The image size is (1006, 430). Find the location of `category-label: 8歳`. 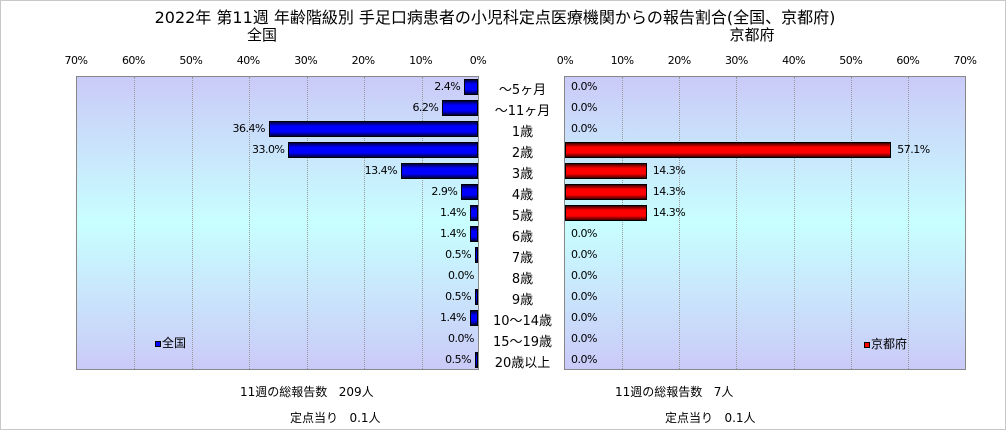

category-label: 8歳 is located at coordinates (522, 279).